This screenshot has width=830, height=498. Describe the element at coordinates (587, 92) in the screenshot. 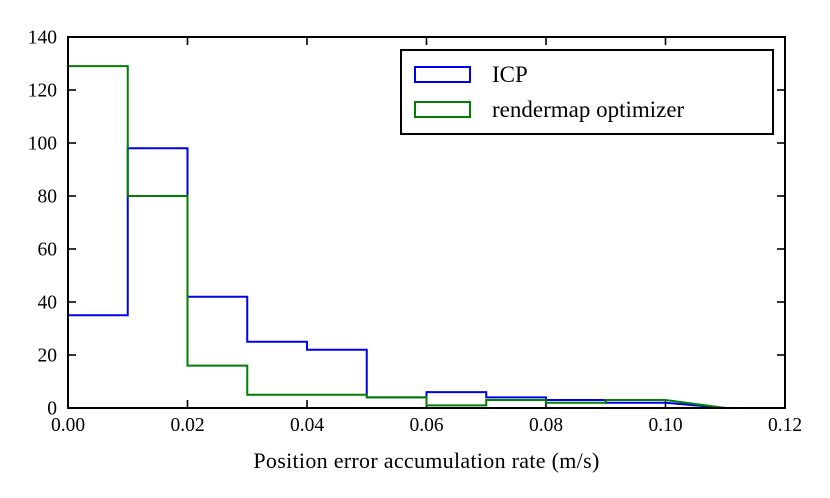

I see `legend: ICP rendermap optimizer` at that location.